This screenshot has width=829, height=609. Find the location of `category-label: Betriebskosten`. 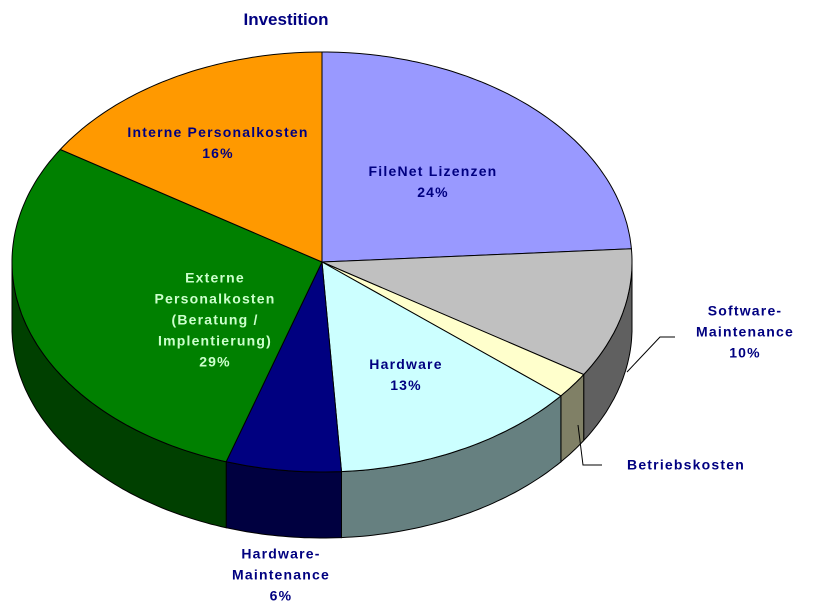

category-label: Betriebskosten is located at coordinates (686, 464).